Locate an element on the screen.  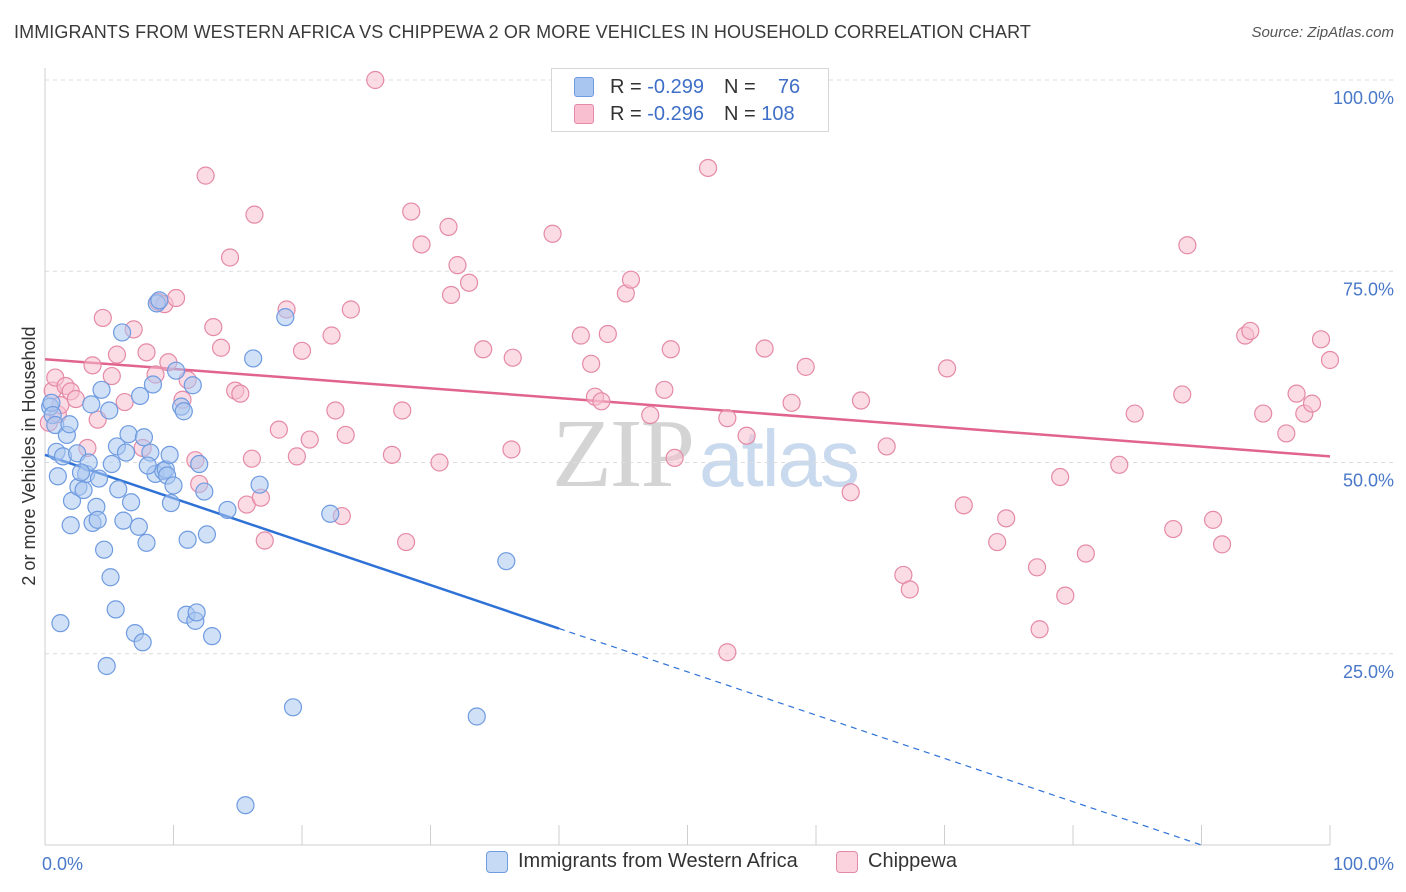
y-tick-label: 75.0% is located at coordinates (1368, 289).